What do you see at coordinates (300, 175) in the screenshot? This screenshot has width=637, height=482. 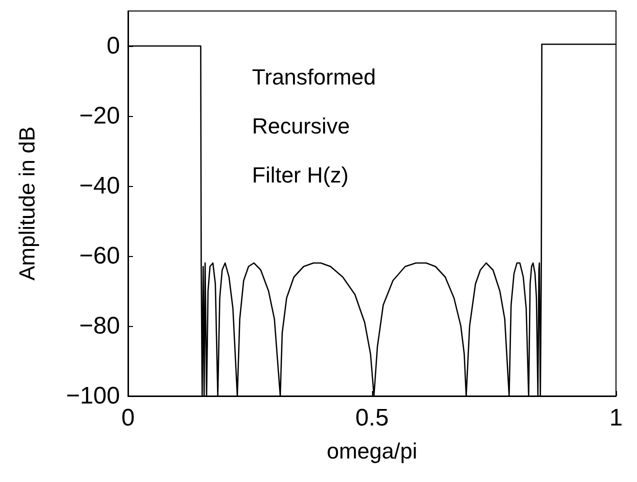 I see `annotation: Filter H(z)` at bounding box center [300, 175].